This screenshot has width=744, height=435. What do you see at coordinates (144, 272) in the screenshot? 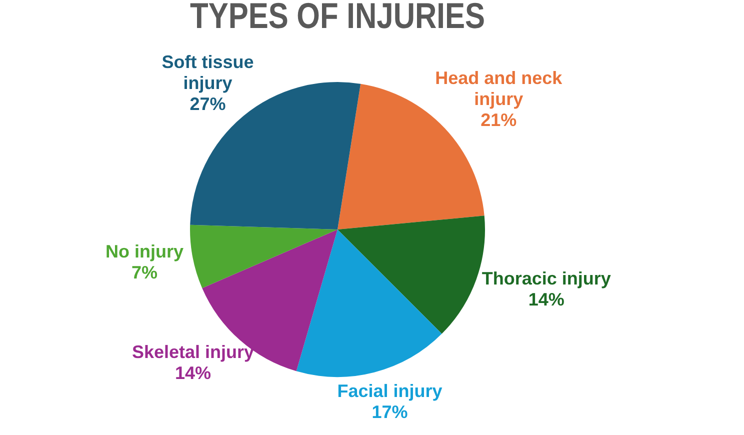
I see `data-label: 7%` at bounding box center [144, 272].